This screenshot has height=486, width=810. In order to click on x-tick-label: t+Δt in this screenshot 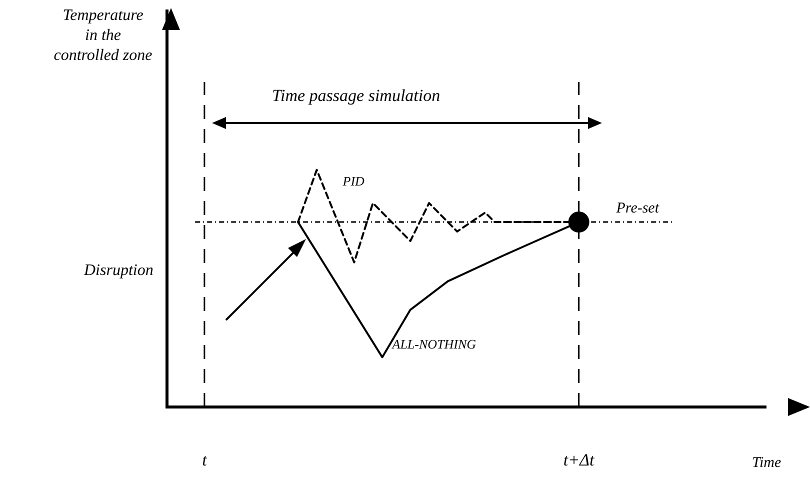, I will do `click(579, 460)`.